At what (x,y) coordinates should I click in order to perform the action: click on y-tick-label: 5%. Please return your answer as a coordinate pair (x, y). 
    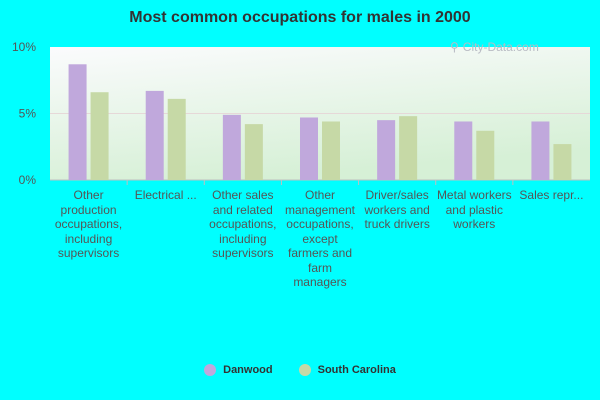
    Looking at the image, I should click on (28, 114).